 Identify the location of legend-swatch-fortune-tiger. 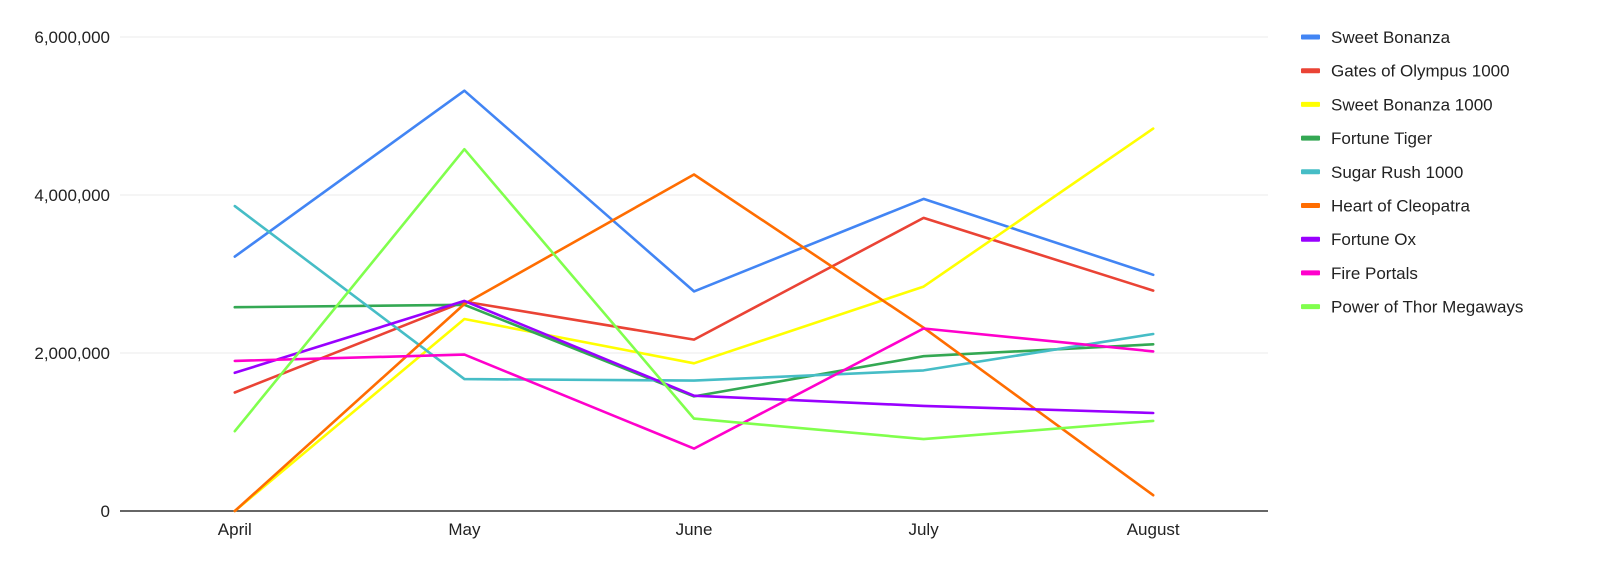
(1310, 138).